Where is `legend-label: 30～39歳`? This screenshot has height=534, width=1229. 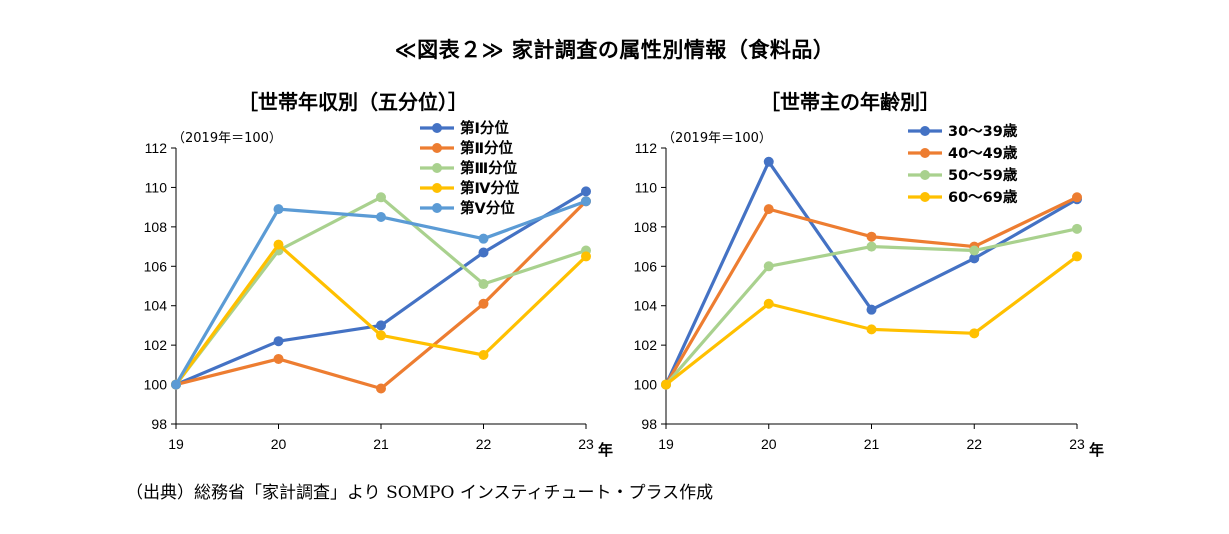 legend-label: 30～39歳 is located at coordinates (983, 131).